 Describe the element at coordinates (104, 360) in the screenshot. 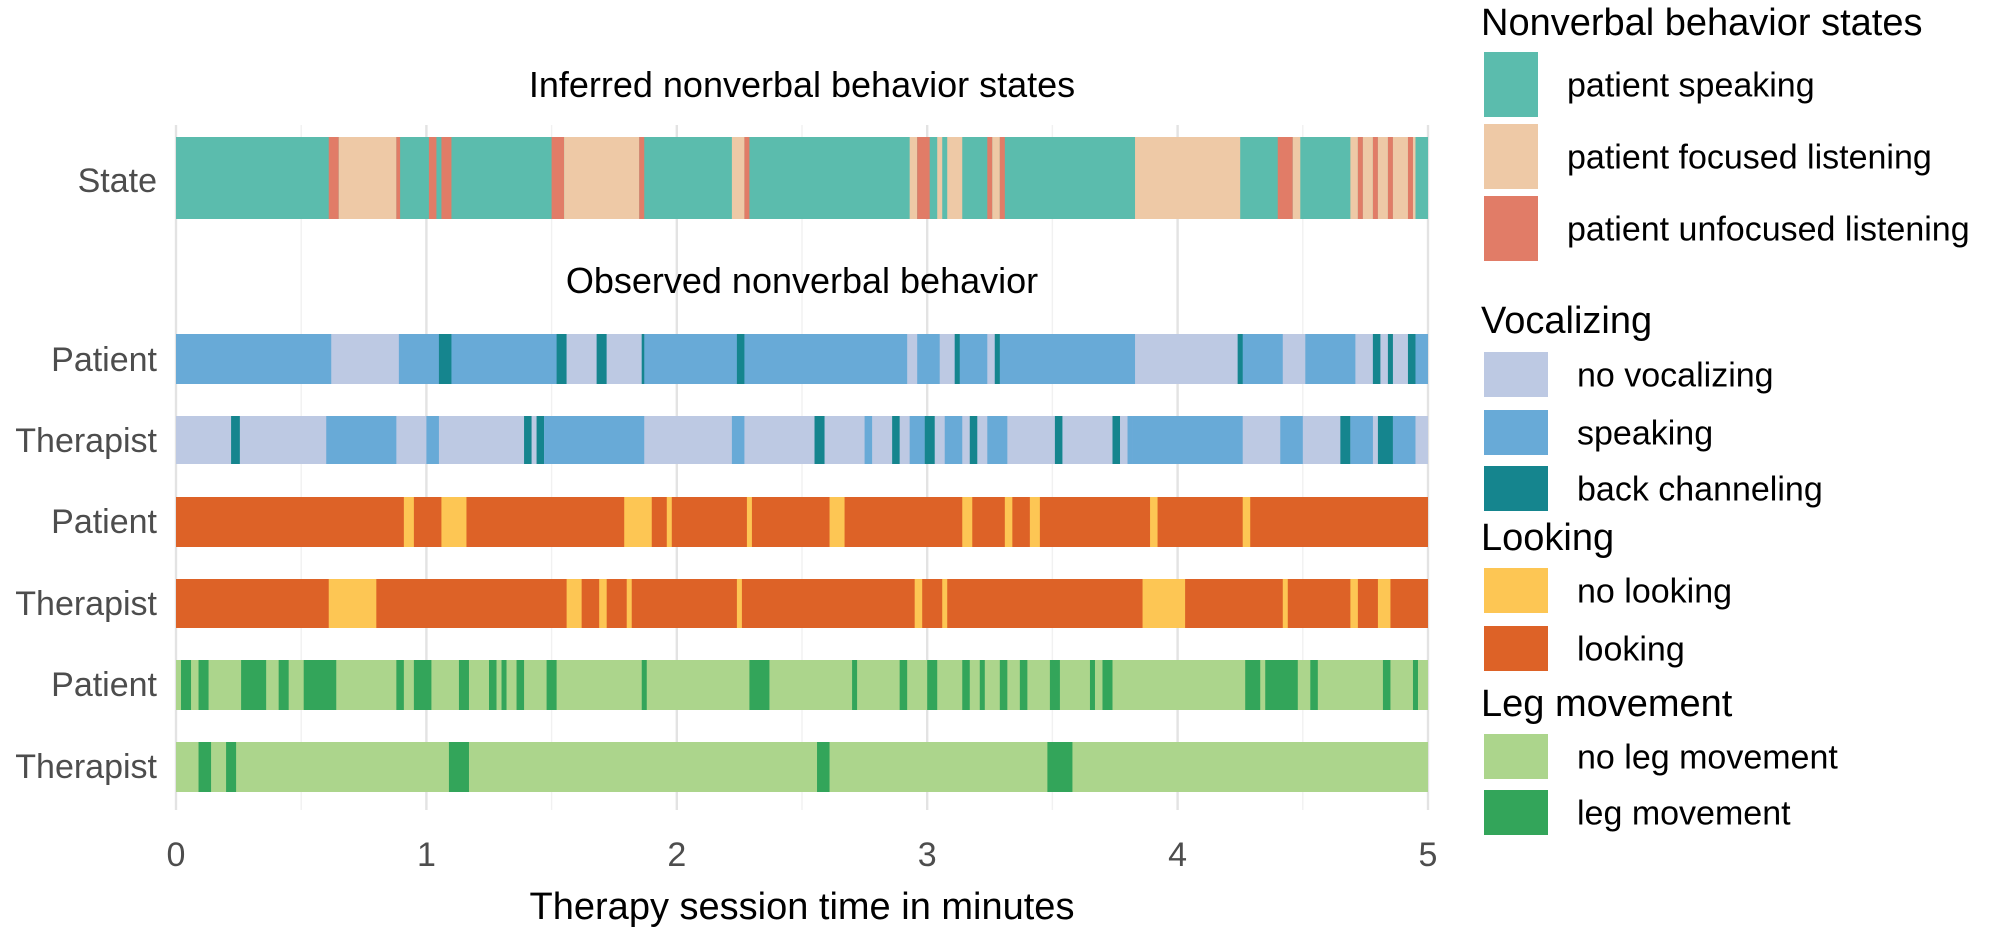

I see `row-label-voc-patient: Patient` at that location.